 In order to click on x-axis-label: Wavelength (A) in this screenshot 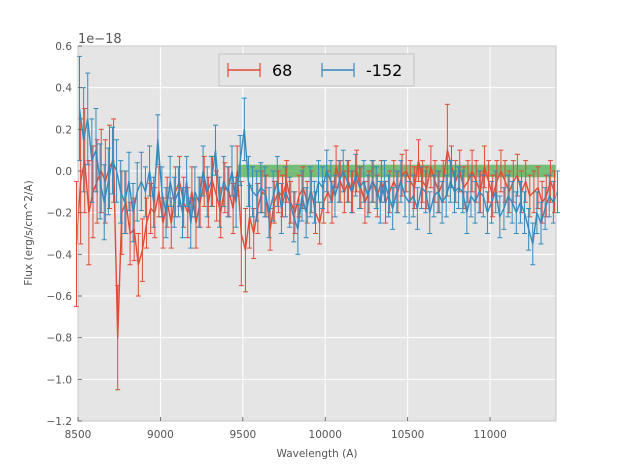, I will do `click(316, 454)`.